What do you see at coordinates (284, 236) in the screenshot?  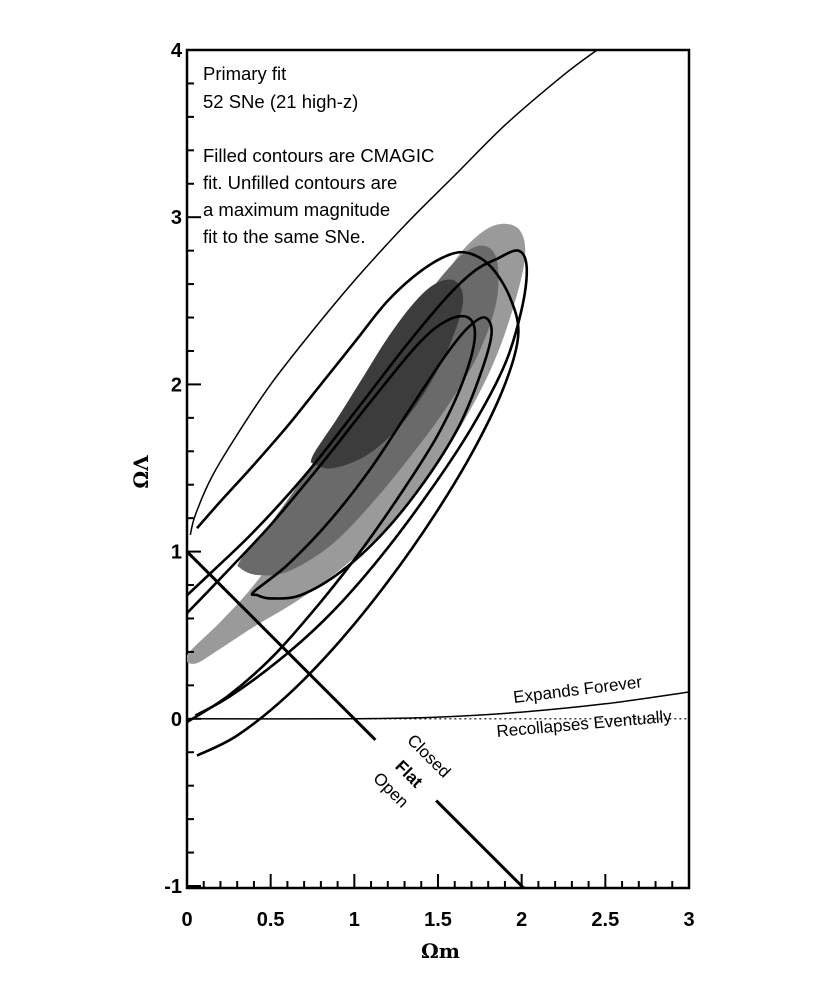 I see `note-line-4: fit to the same SNe.` at bounding box center [284, 236].